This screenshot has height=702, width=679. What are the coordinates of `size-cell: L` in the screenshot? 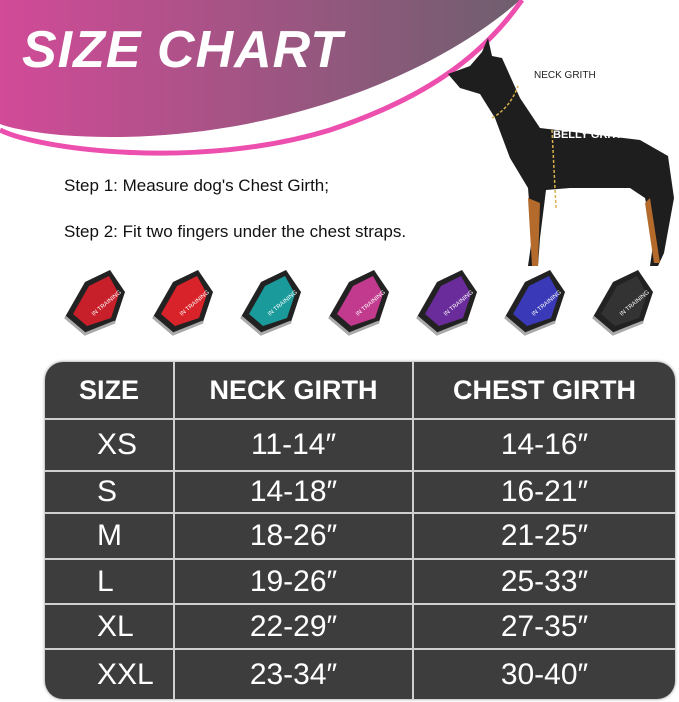 It's located at (110, 581).